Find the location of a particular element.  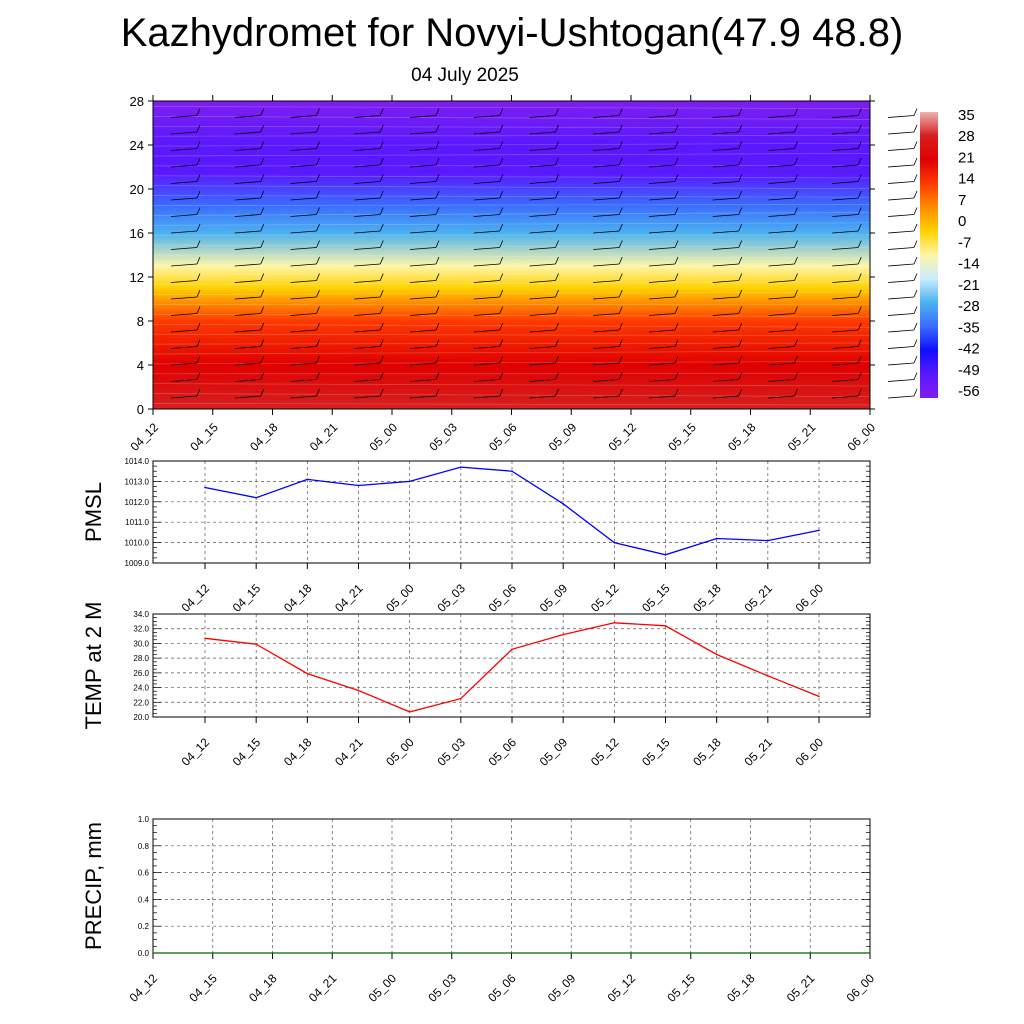

x-tick-label: 04_15 is located at coordinates (204, 437).